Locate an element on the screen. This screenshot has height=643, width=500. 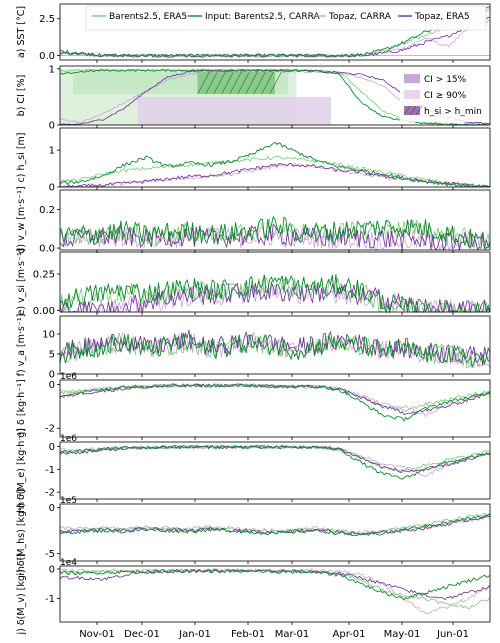
panel-d: 0.0 0.2 d) v_w [m·s⁻¹] is located at coordinates (253, 220).